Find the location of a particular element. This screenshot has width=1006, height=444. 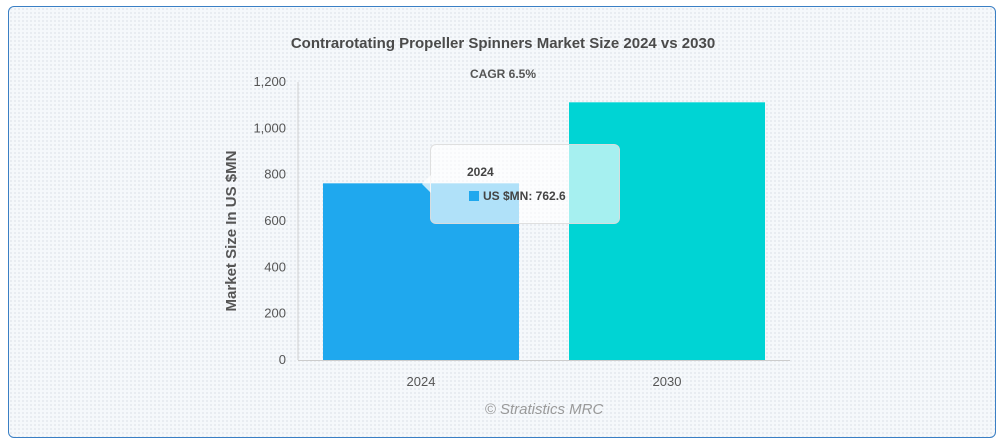

credit-text: © Stratistics MRC is located at coordinates (544, 409).